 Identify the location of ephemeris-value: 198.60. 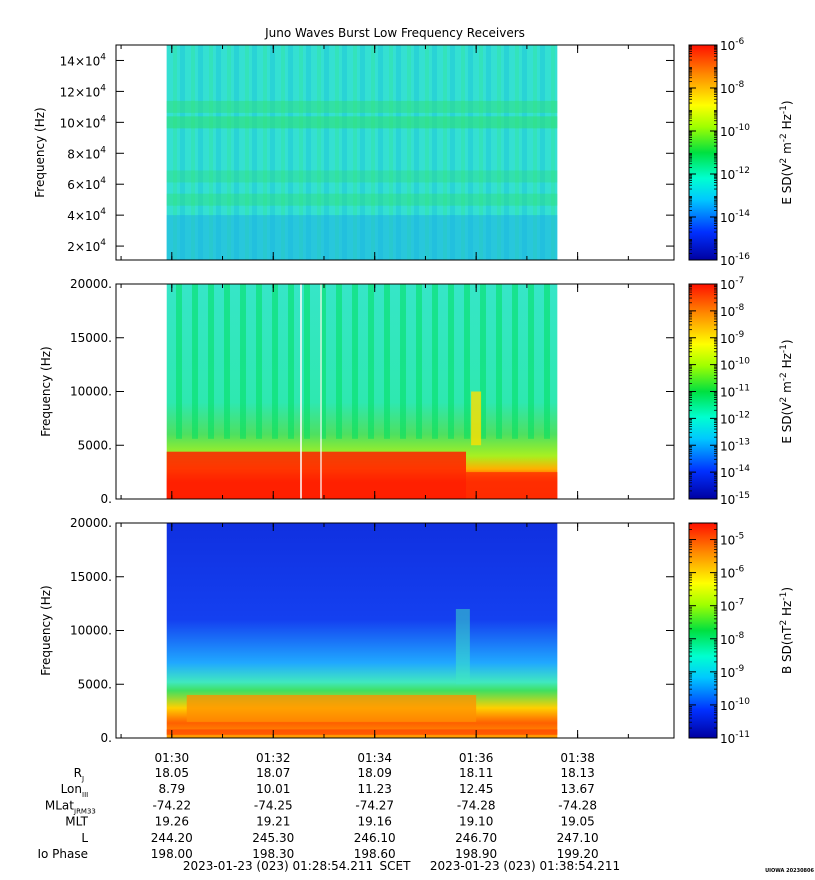
(375, 854).